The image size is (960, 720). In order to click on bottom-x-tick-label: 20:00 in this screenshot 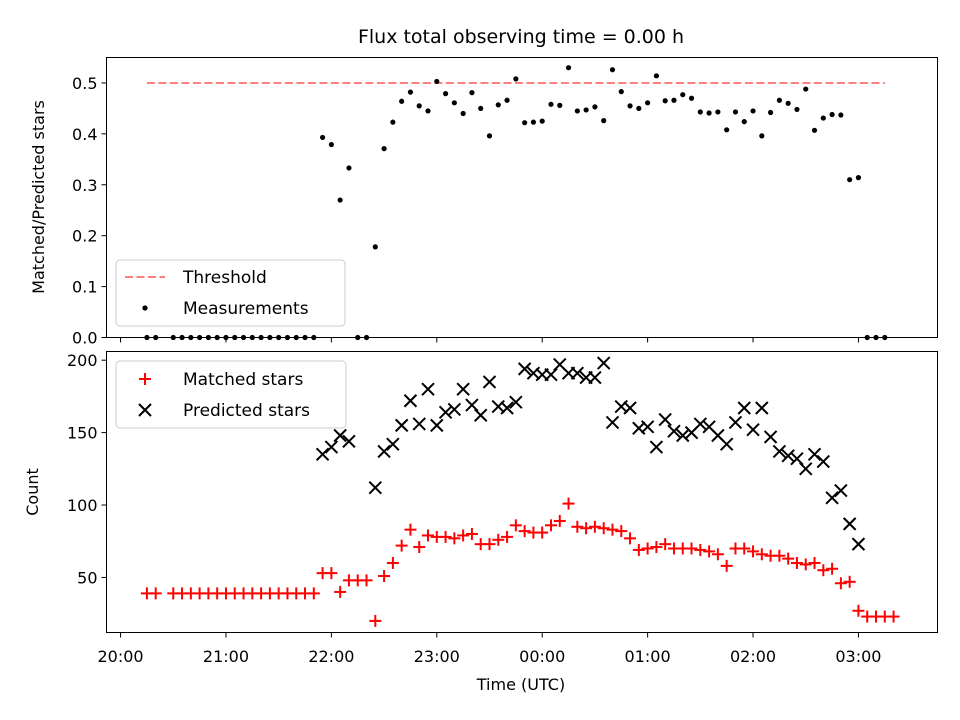, I will do `click(121, 656)`.